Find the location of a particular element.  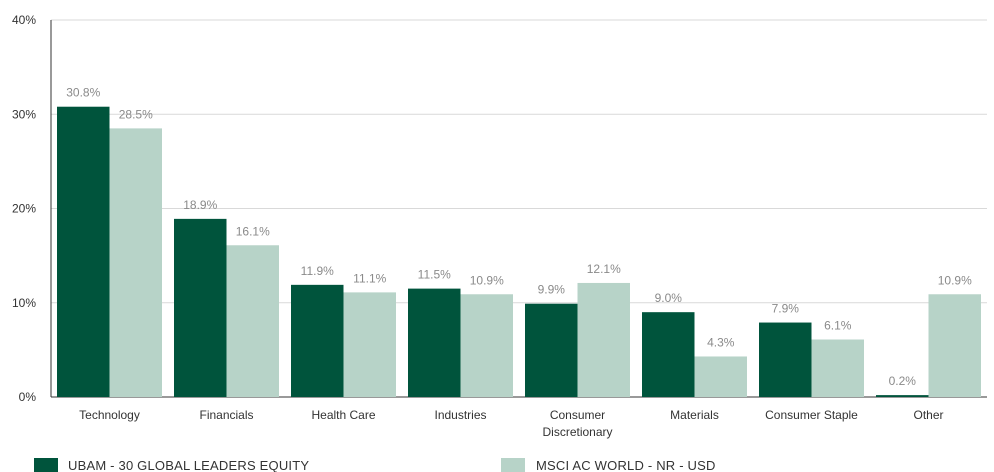

data-label: 28.5% is located at coordinates (136, 114).